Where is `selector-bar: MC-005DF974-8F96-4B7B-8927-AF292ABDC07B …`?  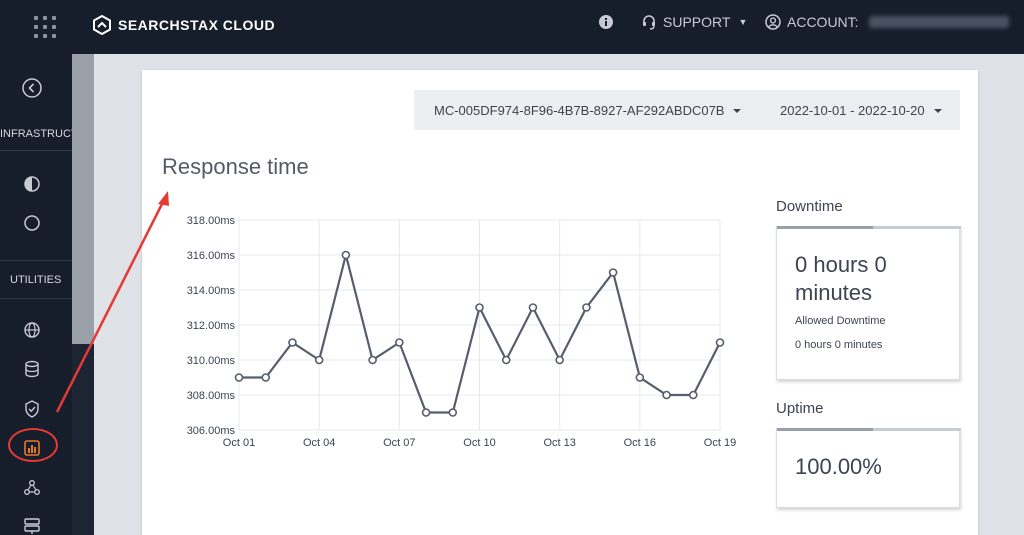
selector-bar: MC-005DF974-8F96-4B7B-8927-AF292ABDC07B … is located at coordinates (687, 110).